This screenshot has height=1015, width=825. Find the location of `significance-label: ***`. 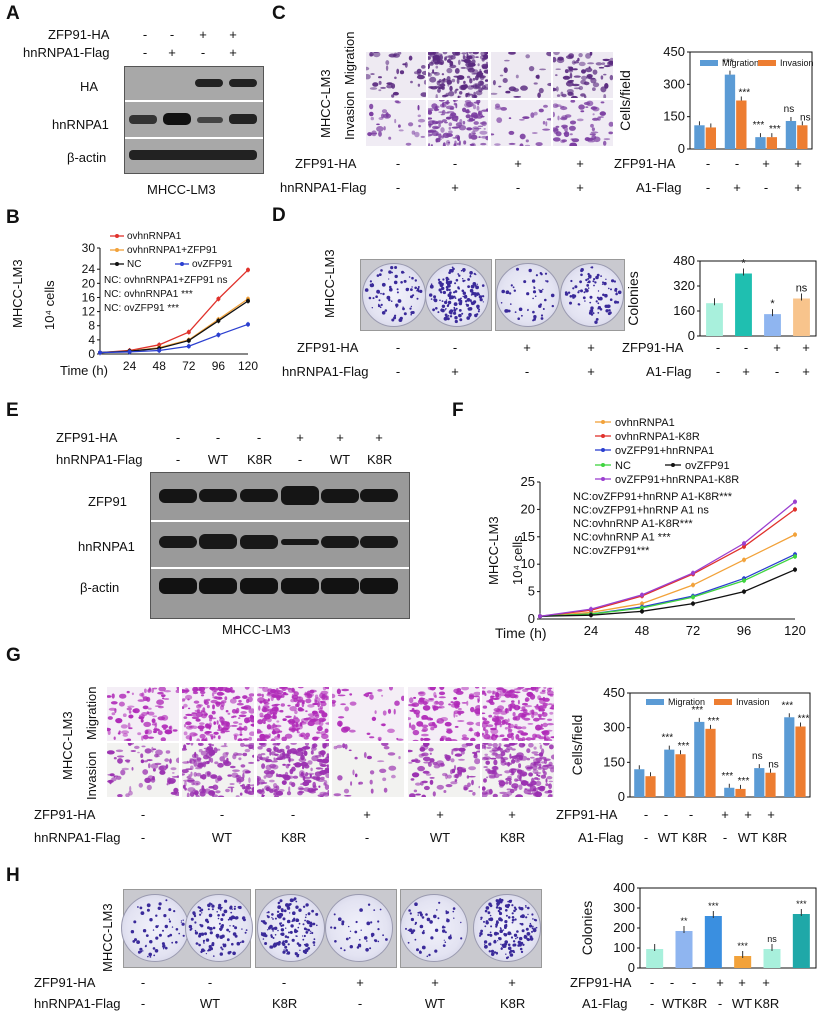

significance-label: *** is located at coordinates (744, 93).